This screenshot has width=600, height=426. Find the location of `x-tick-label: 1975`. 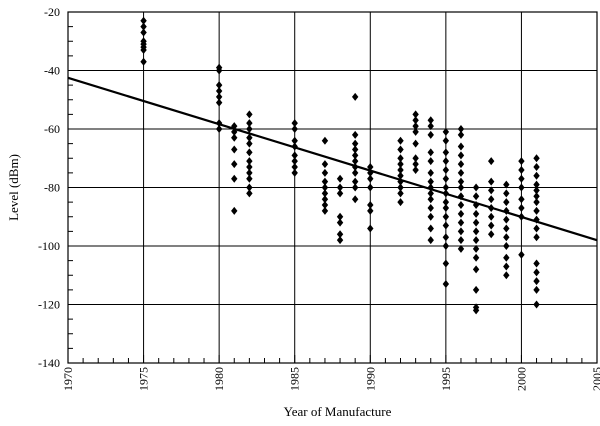

x-tick-label: 1975 is located at coordinates (144, 379).